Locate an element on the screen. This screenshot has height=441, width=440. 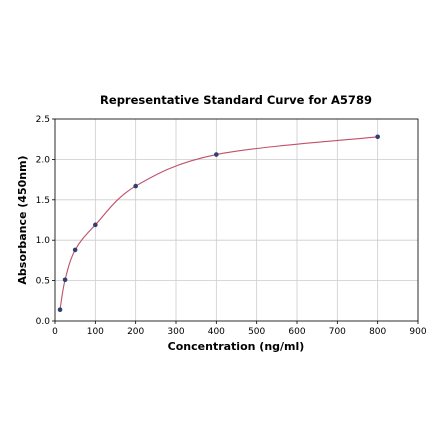
x-tick-label: 900 is located at coordinates (417, 332).